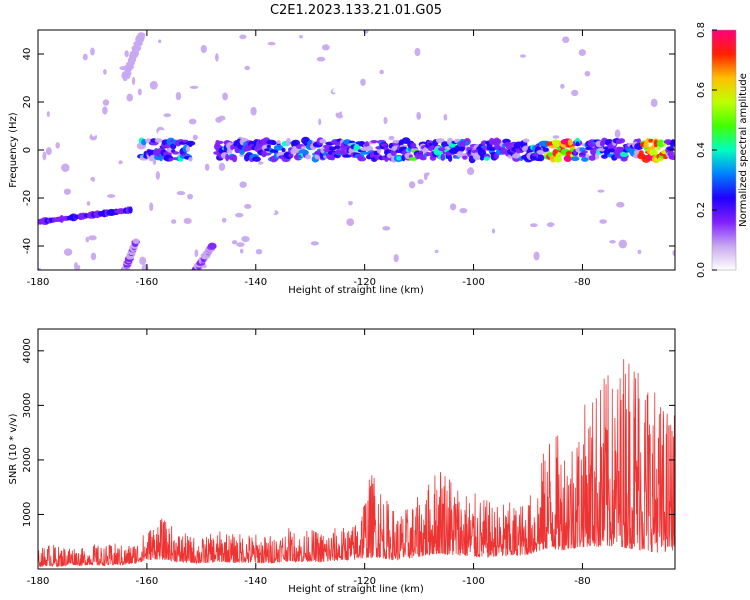 This screenshot has width=750, height=600. I want to click on snr-x-tick-label: -100, so click(473, 581).